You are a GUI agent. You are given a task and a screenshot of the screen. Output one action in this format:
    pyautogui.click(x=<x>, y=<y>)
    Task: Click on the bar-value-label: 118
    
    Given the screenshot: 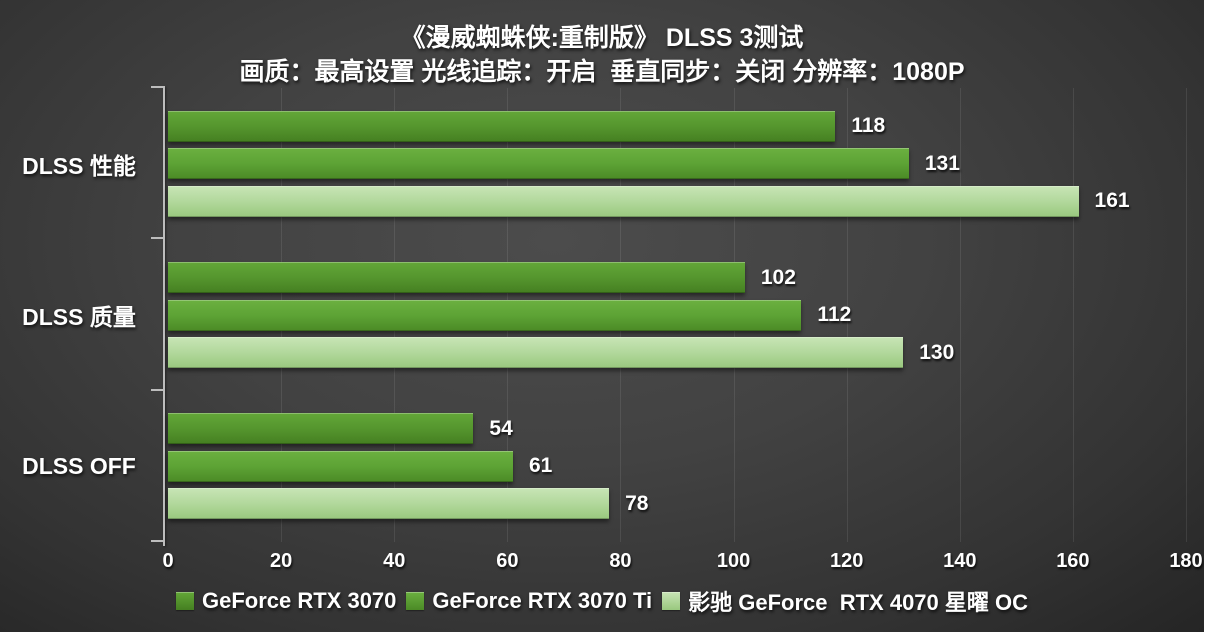 What is the action you would take?
    pyautogui.click(x=868, y=126)
    